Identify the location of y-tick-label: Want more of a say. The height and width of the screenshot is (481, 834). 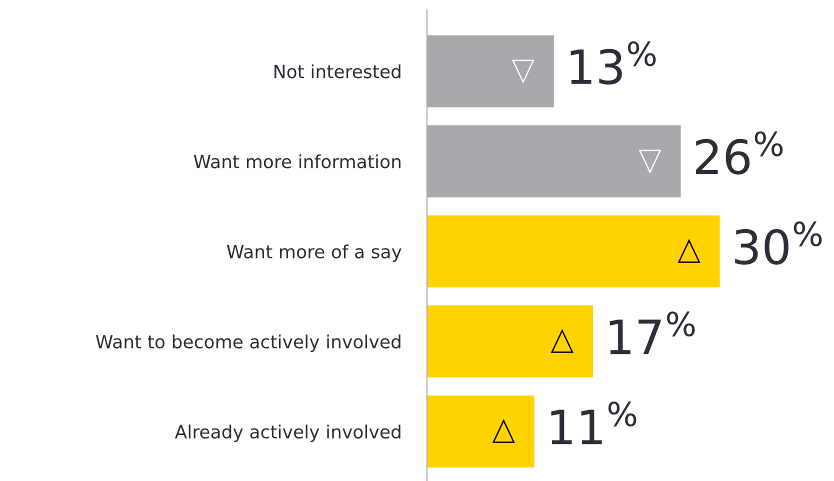
(314, 253).